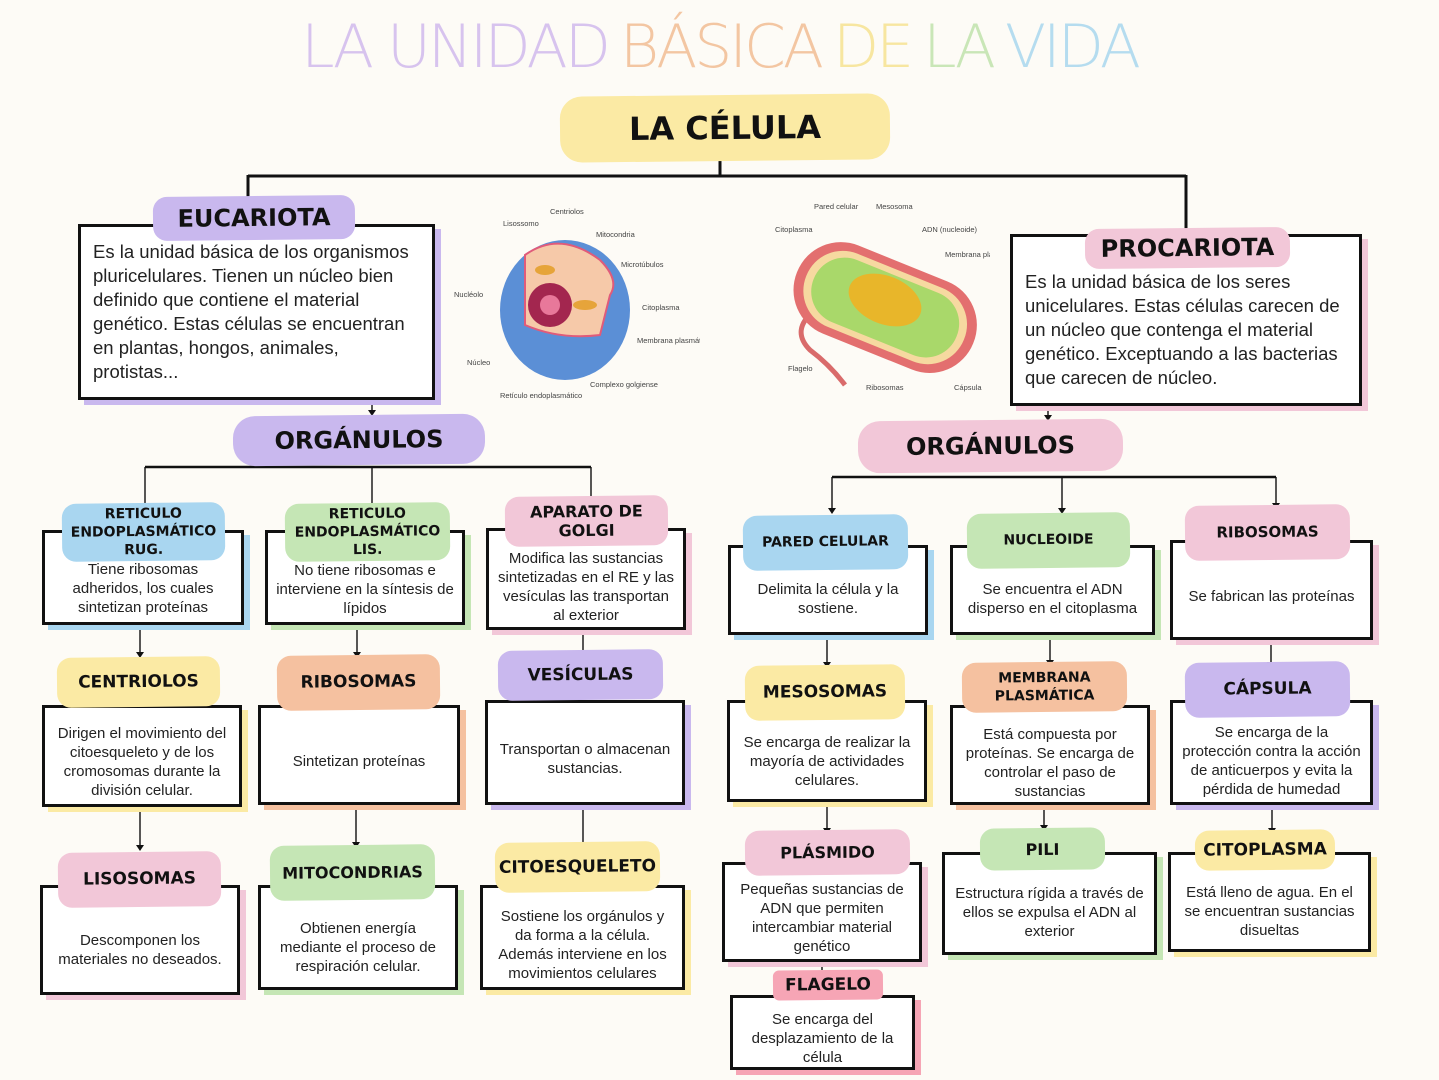 Image resolution: width=1439 pixels, height=1080 pixels. Describe the element at coordinates (827, 852) in the screenshot. I see `node-plasmido-title: PLÁSMIDO` at that location.